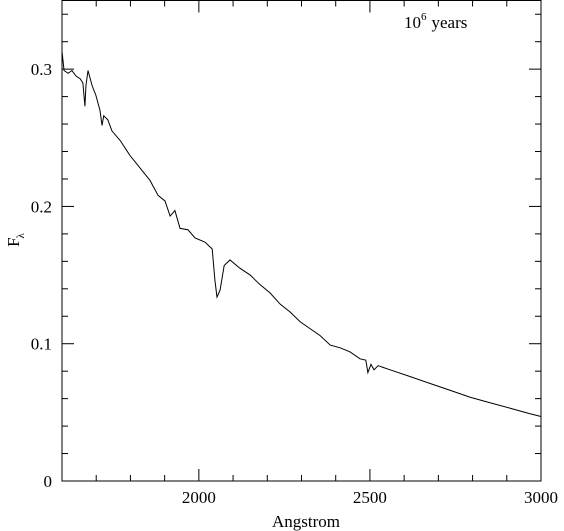 The height and width of the screenshot is (531, 564). Describe the element at coordinates (541, 497) in the screenshot. I see `x-tick-label: 3000` at that location.